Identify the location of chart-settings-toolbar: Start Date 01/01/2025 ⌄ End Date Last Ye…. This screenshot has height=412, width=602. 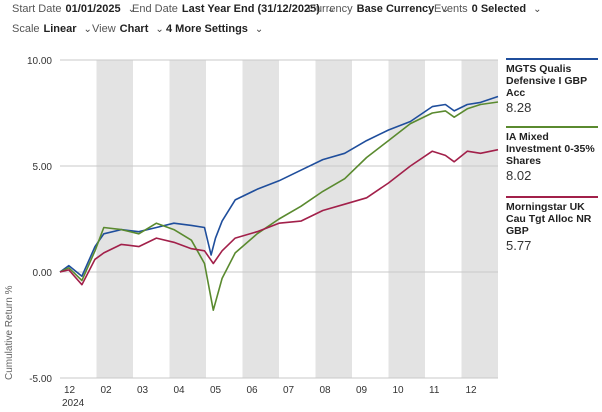
(301, 22).